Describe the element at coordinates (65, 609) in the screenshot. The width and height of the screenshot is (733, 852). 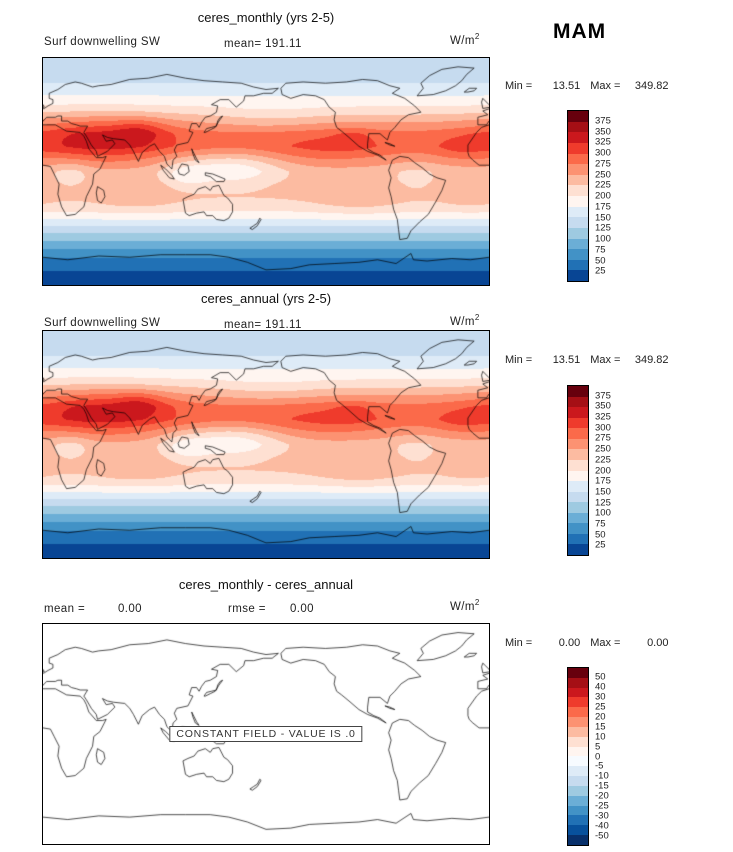
I see `mean-label: mean =` at that location.